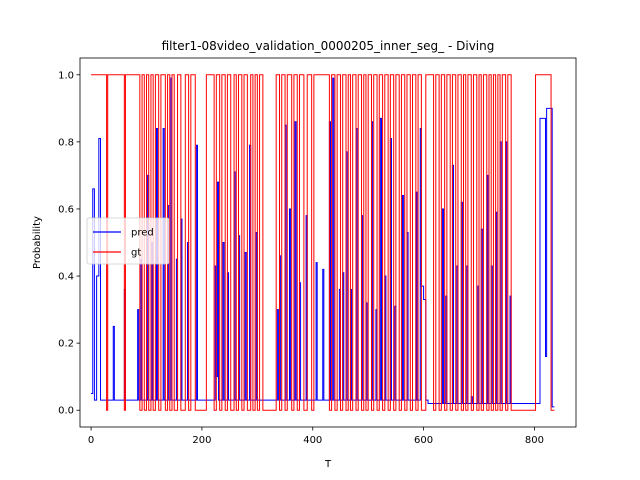 This screenshot has height=480, width=640. What do you see at coordinates (66, 142) in the screenshot?
I see `y-tick-label: 0.8` at bounding box center [66, 142].